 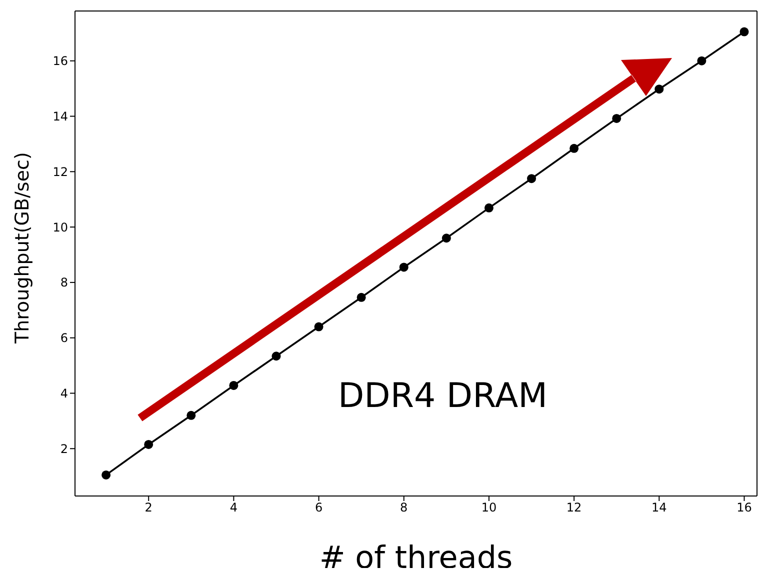 I want to click on y-tick-label: 2, so click(x=64, y=449).